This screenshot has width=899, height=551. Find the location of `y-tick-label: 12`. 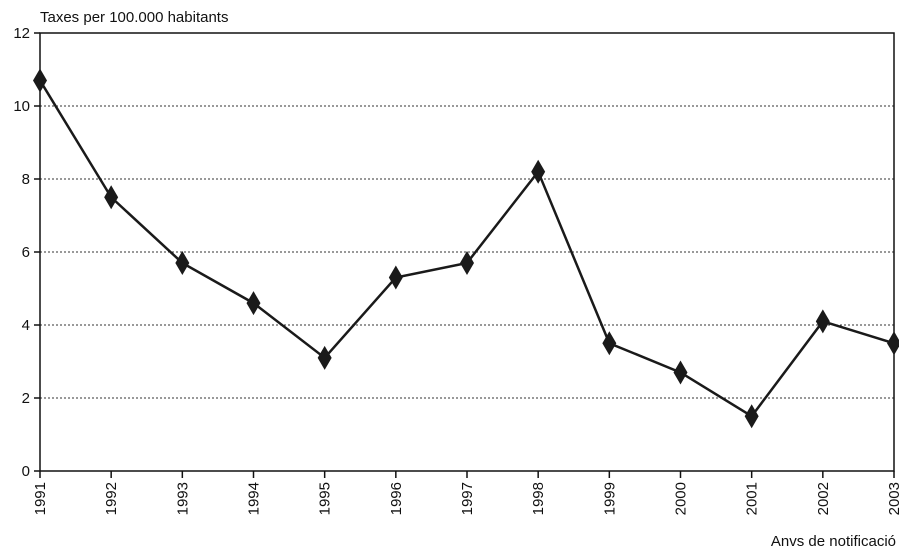

y-tick-label: 12 is located at coordinates (21, 33).